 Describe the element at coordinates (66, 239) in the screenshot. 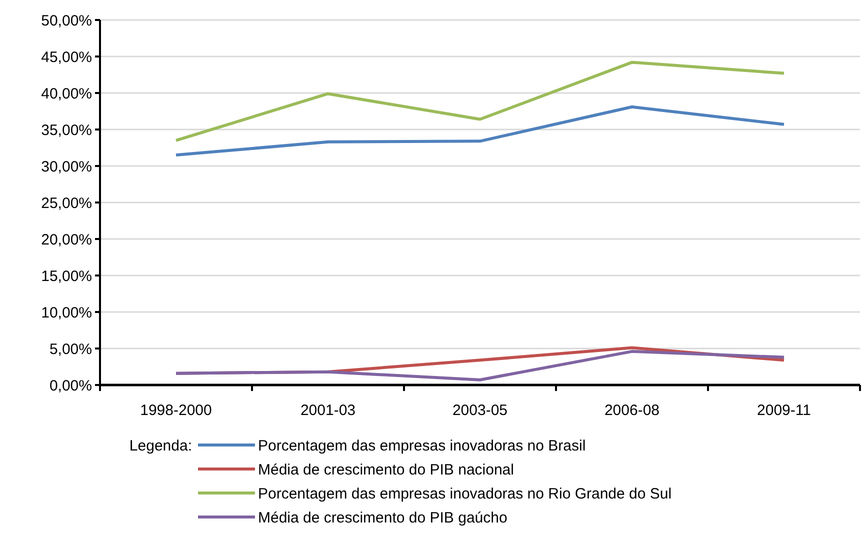

I see `y-tick-label: 20,00%` at that location.